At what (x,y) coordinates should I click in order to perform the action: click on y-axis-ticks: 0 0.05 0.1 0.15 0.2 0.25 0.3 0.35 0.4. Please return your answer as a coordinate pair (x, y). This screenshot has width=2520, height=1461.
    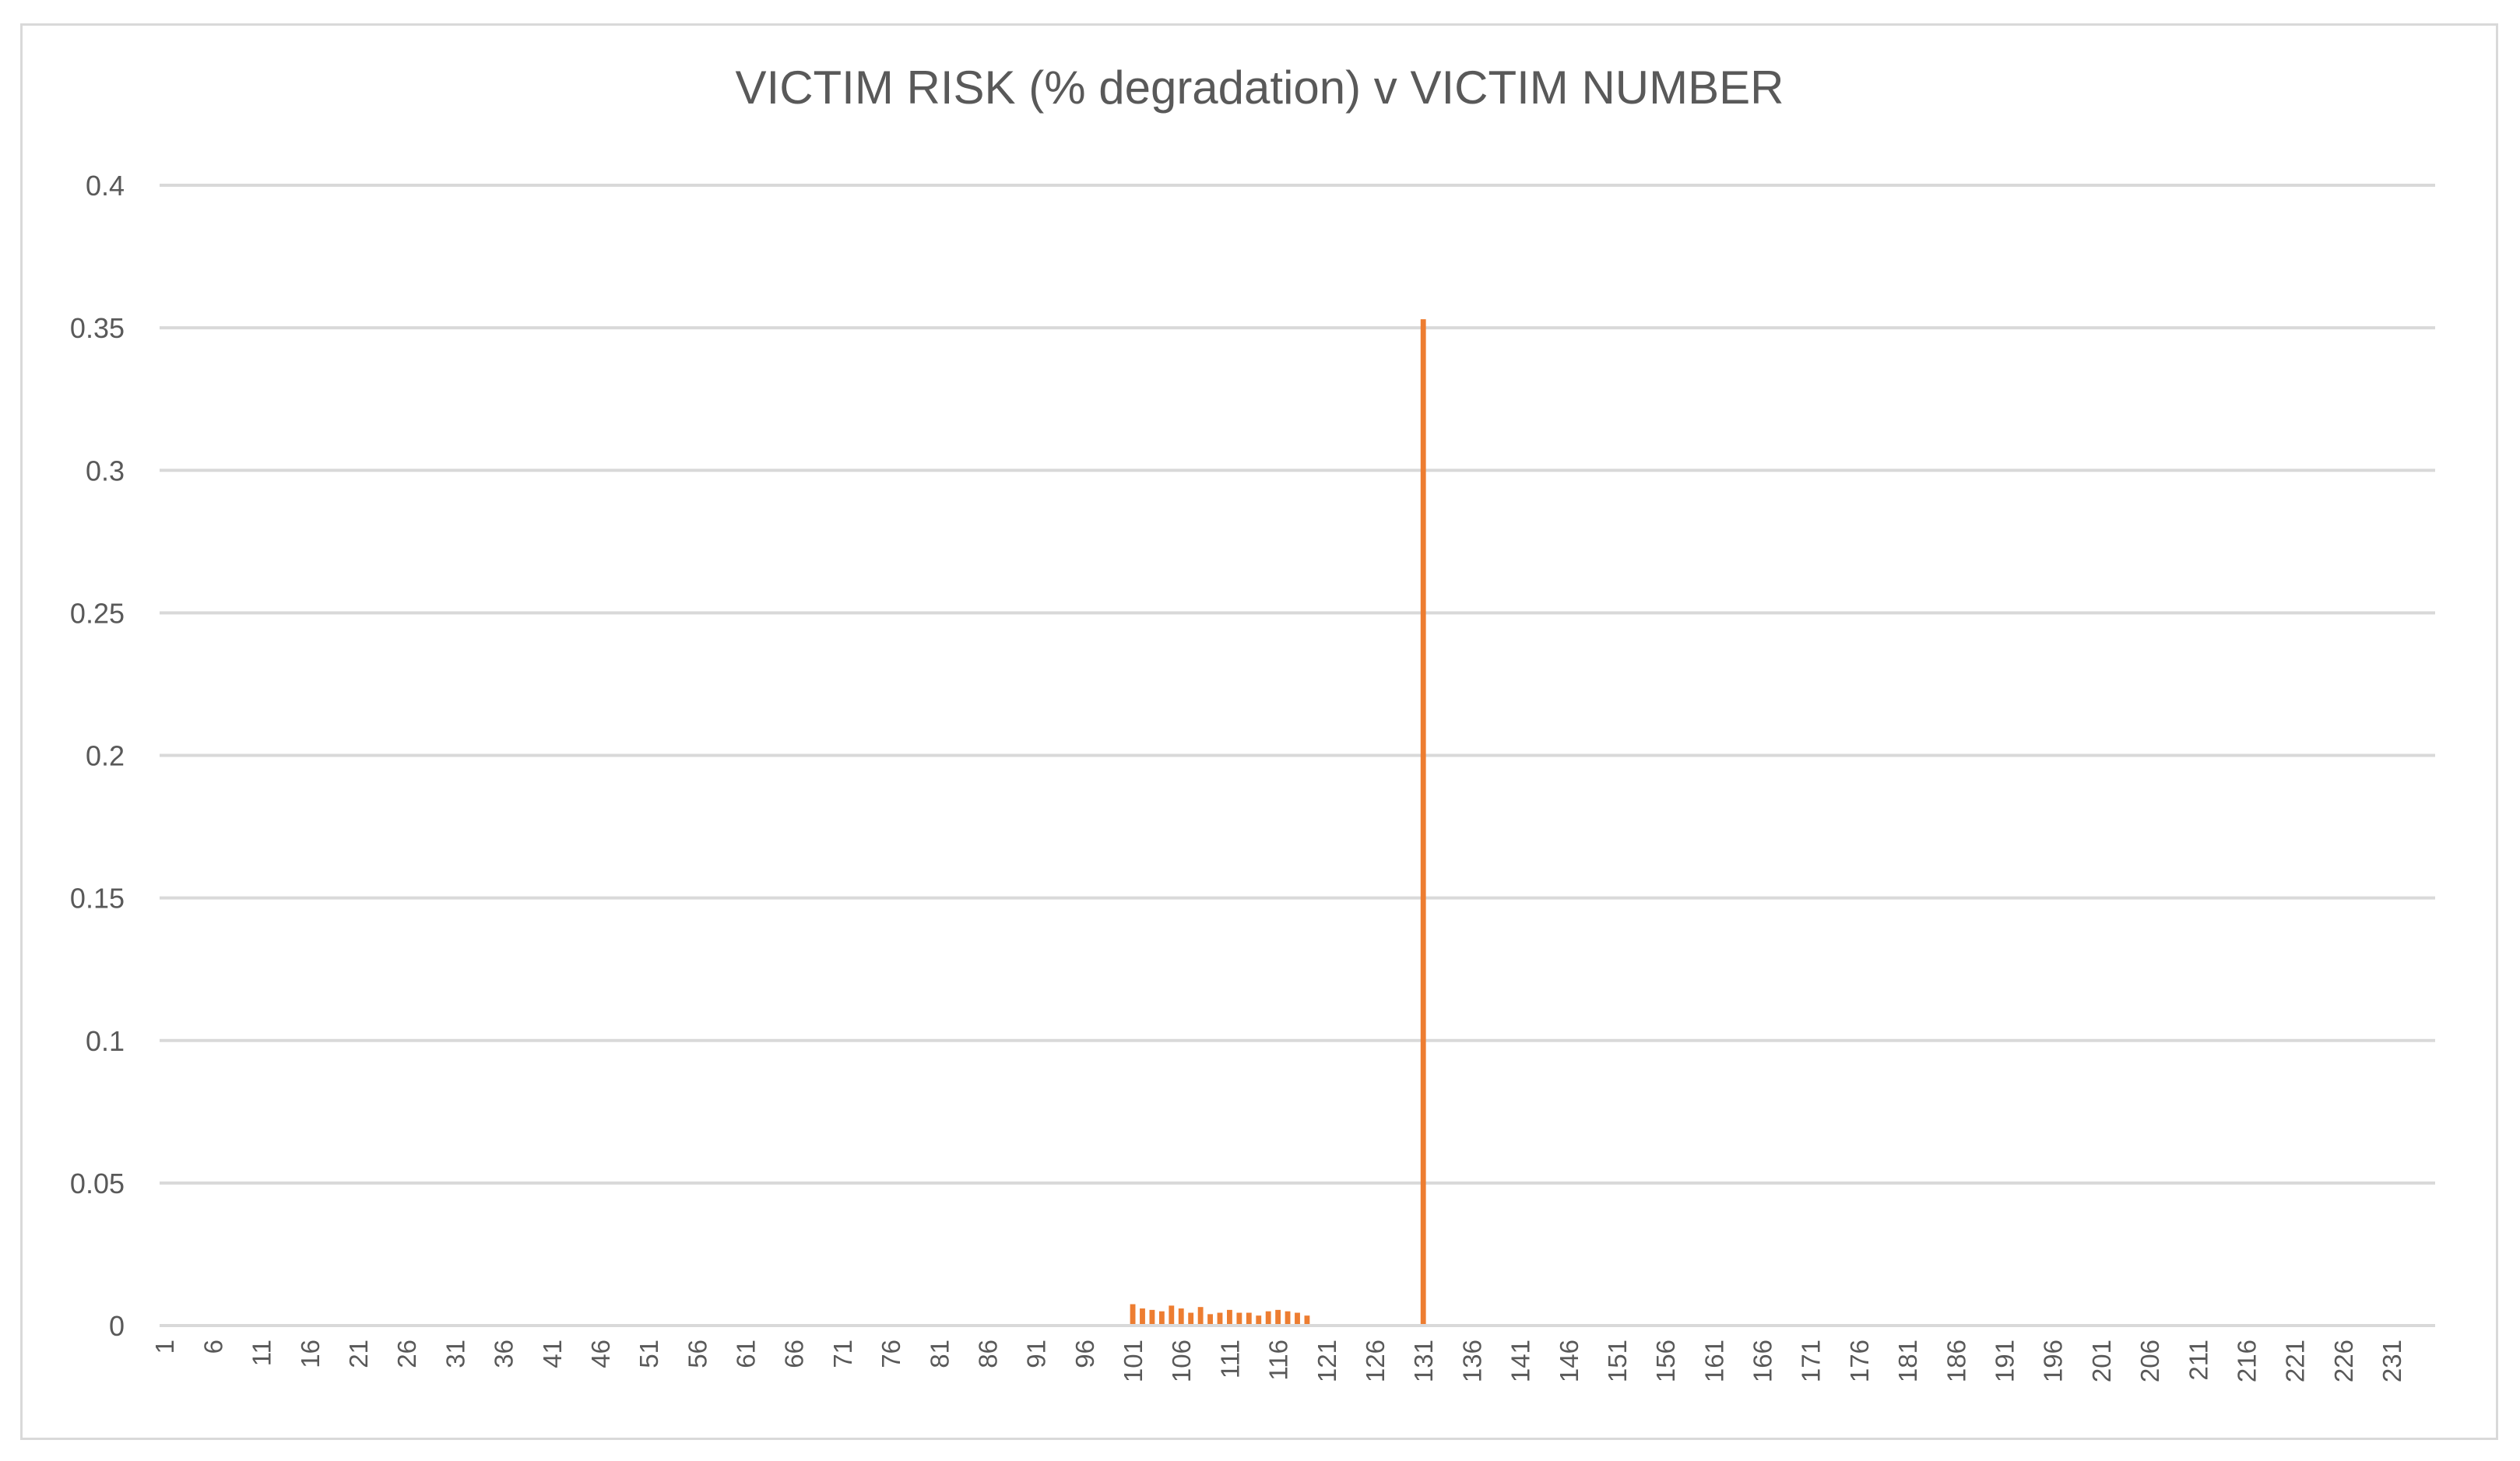
    Looking at the image, I should click on (98, 756).